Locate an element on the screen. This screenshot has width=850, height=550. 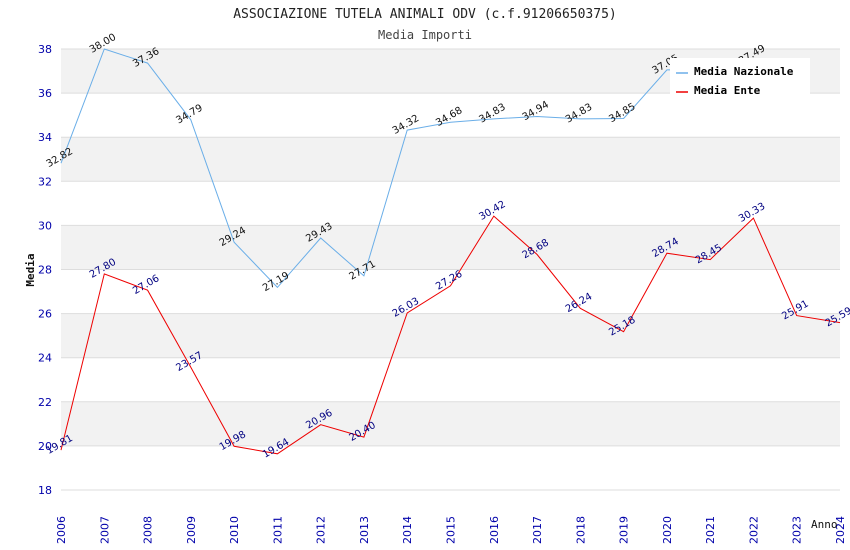
x-tick-label: 2015 is located at coordinates (451, 530).